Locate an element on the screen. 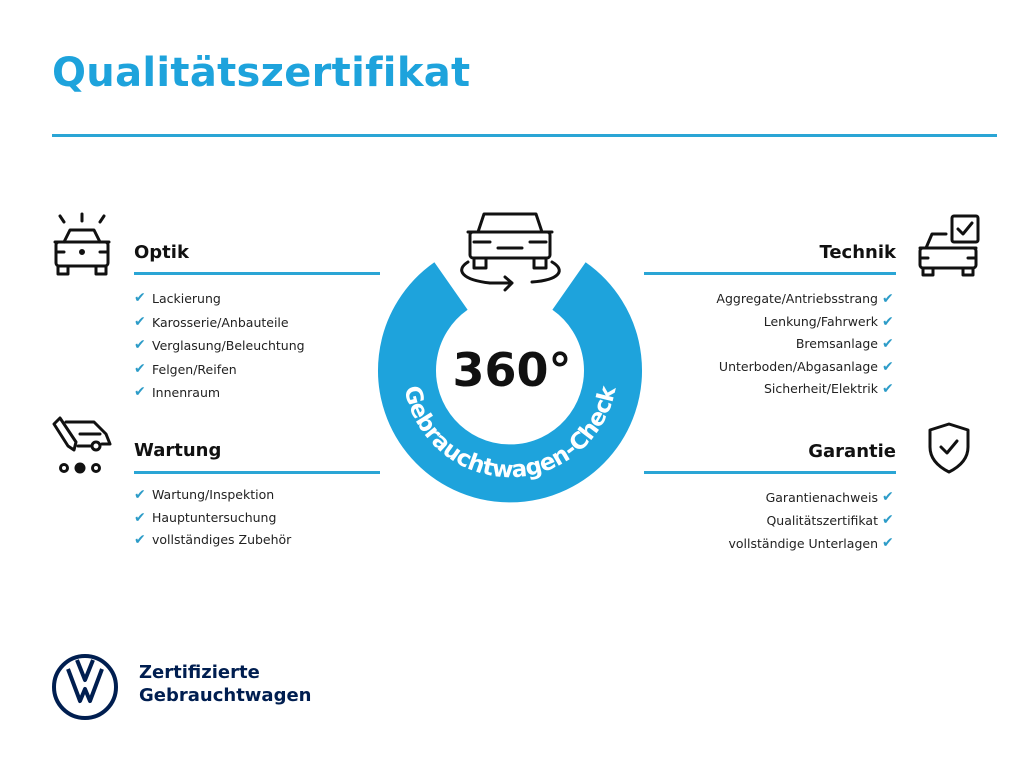 The image size is (1024, 768). section-heading-optik: Optik is located at coordinates (161, 252).